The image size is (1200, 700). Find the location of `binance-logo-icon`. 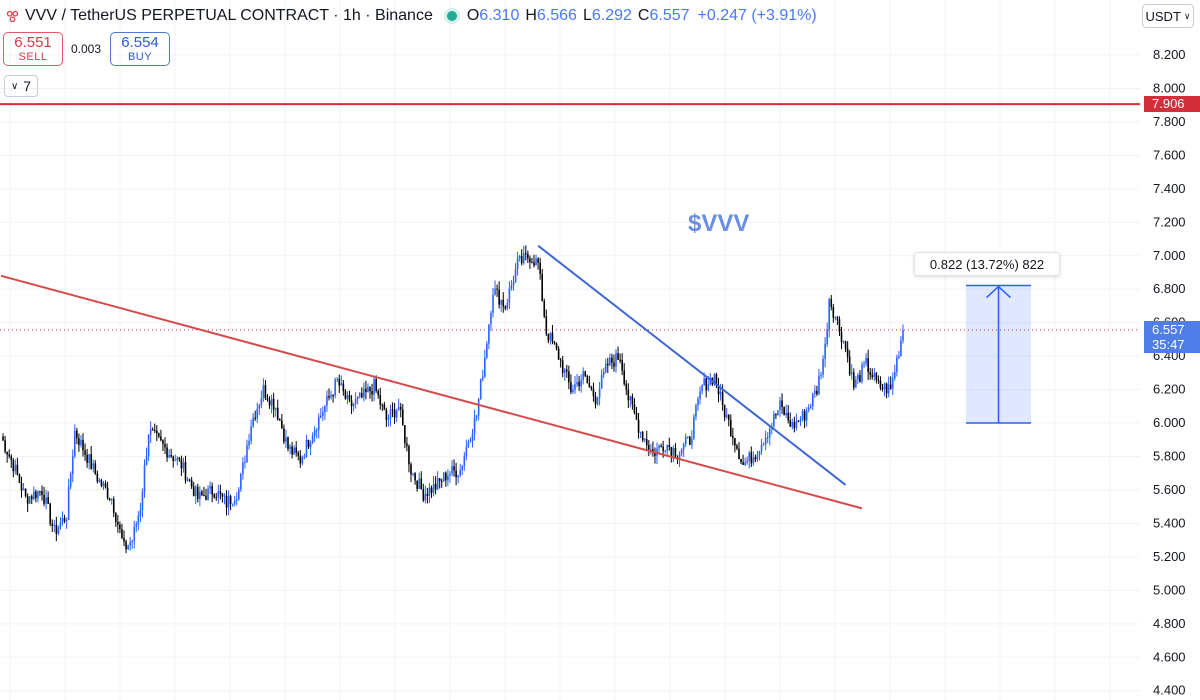

binance-logo-icon is located at coordinates (12, 16).